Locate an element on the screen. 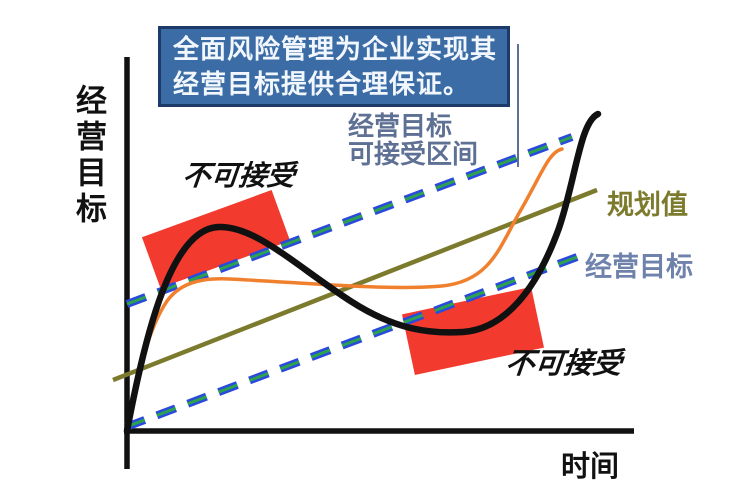 This screenshot has height=500, width=742. unacceptable-region-top is located at coordinates (216, 239).